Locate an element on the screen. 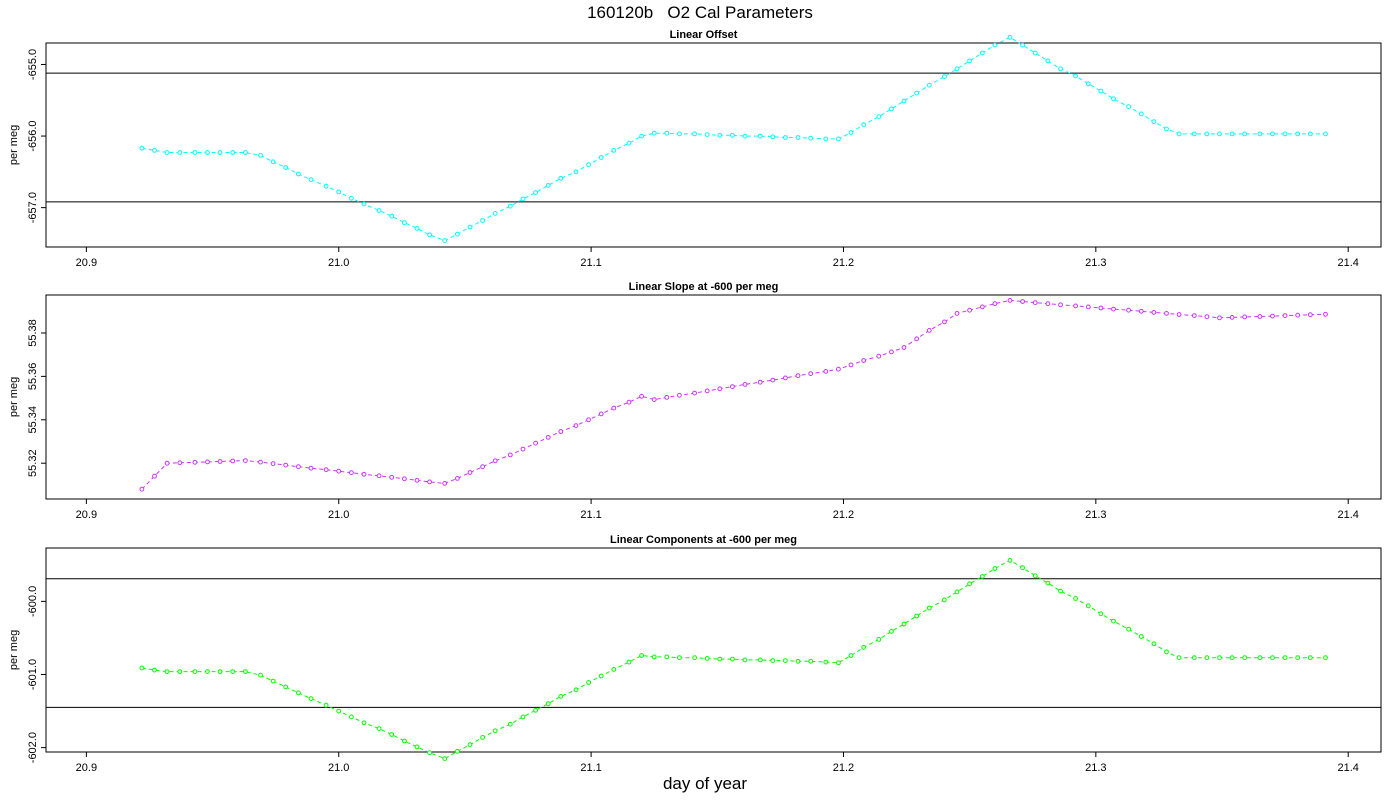 This screenshot has height=800, width=1400. y-axis-label: per meg is located at coordinates (14, 397).